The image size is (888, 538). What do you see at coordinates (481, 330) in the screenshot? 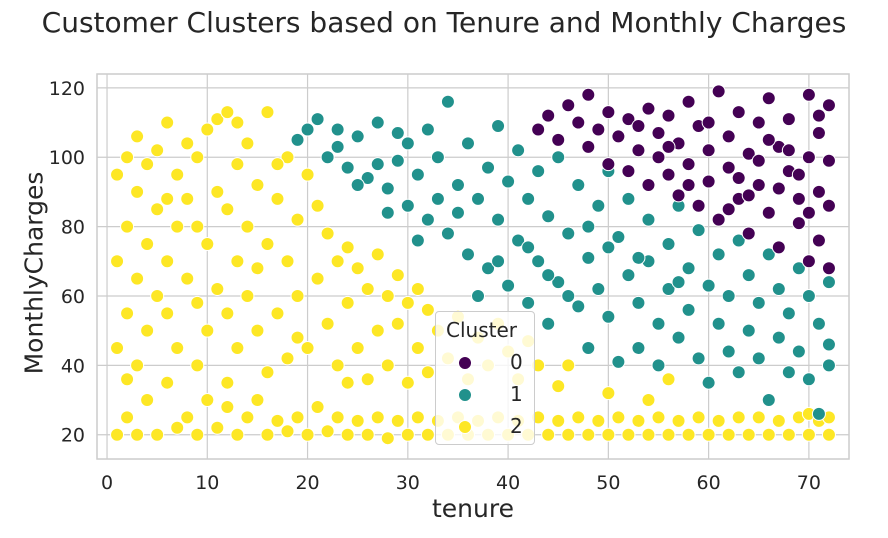
I see `legend-title: Cluster` at bounding box center [481, 330].